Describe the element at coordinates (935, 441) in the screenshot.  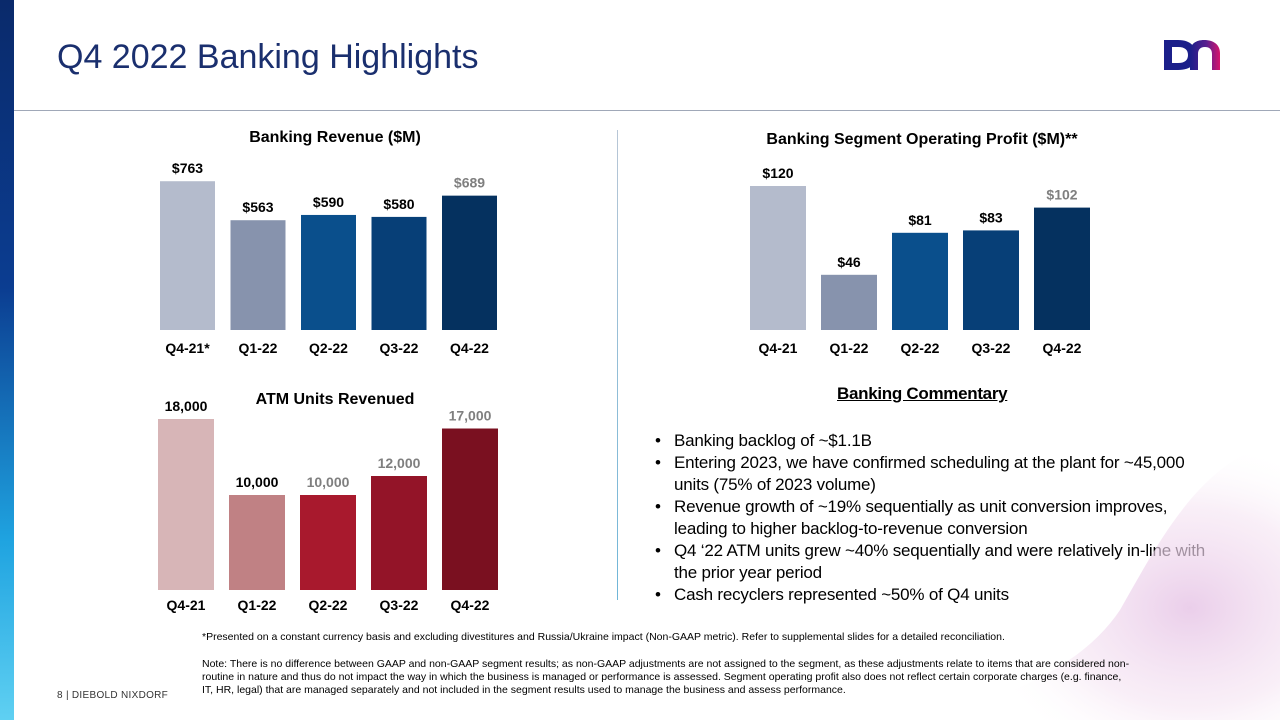
I see `commentary-item: Banking backlog of ~$1.1B` at that location.